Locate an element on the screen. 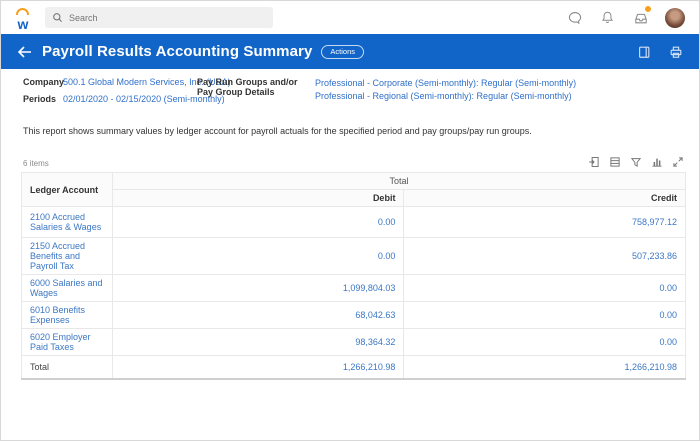  table-total-row: Total 1,266,210.98 1,266,210.98 is located at coordinates (353, 367).